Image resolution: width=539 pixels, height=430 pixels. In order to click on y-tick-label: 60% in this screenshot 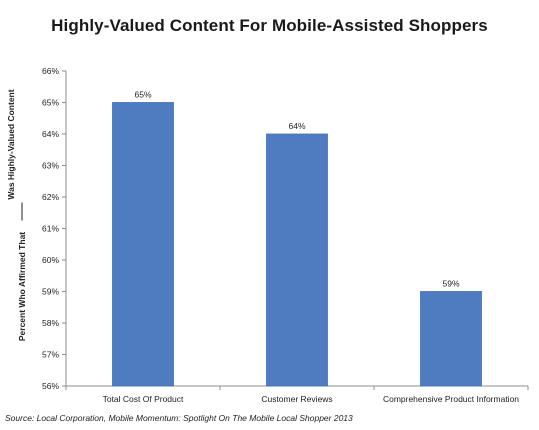, I will do `click(50, 260)`.